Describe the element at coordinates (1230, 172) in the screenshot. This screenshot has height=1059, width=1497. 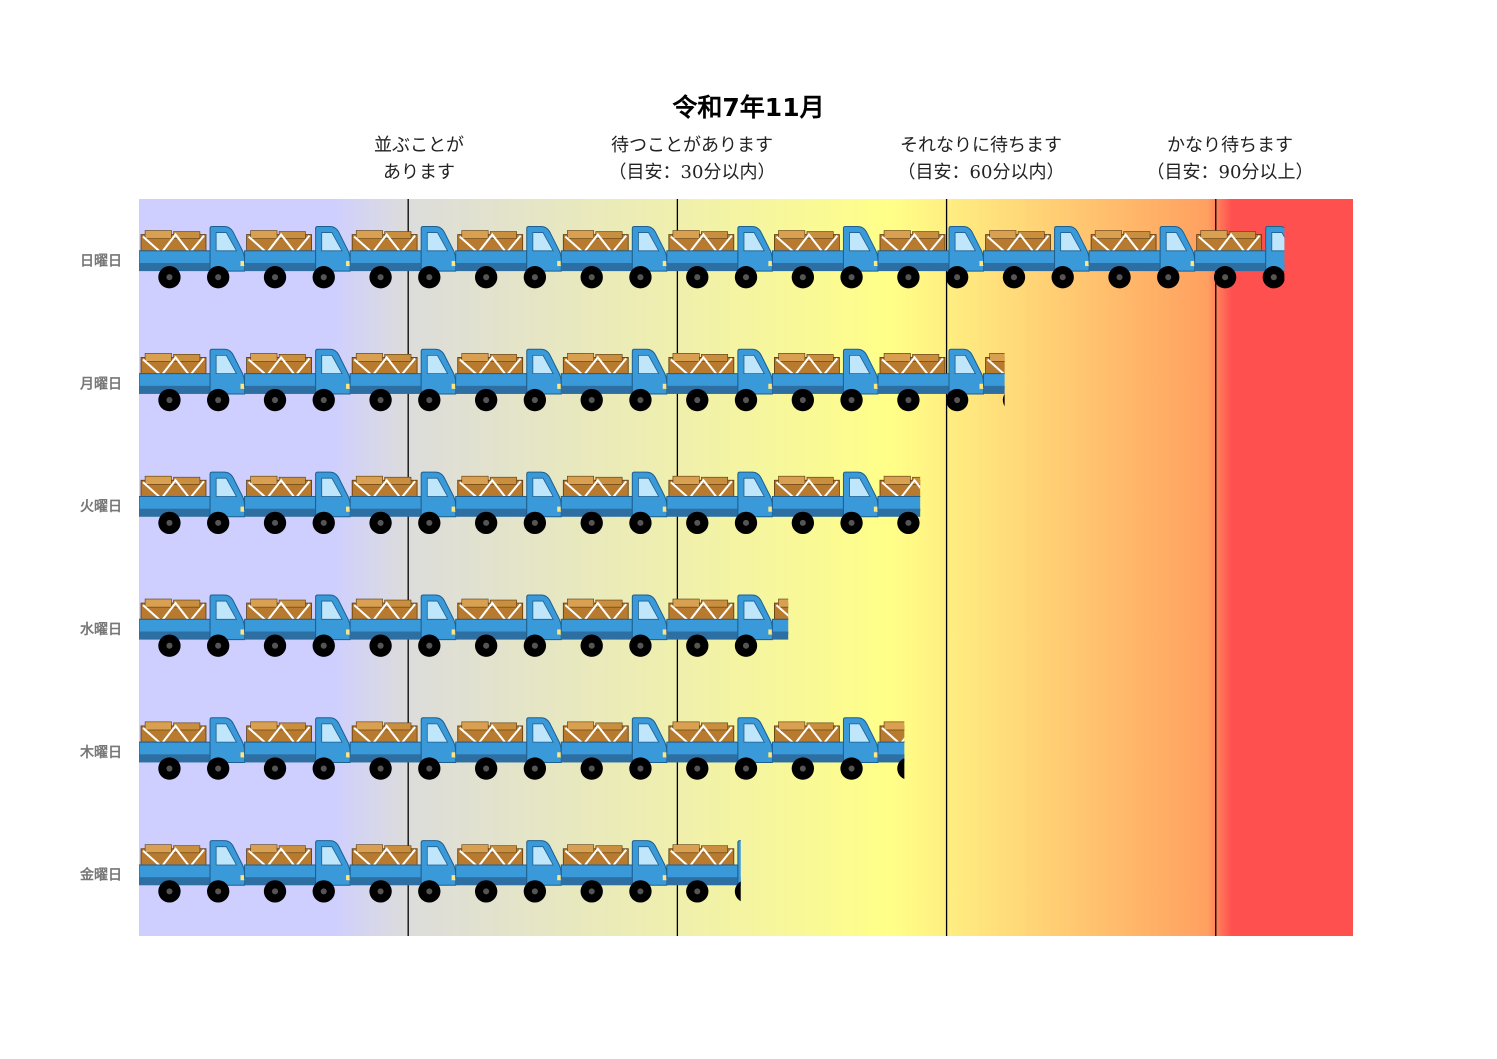
I see `zone-label-90min-2: （目安：90分以上）` at that location.